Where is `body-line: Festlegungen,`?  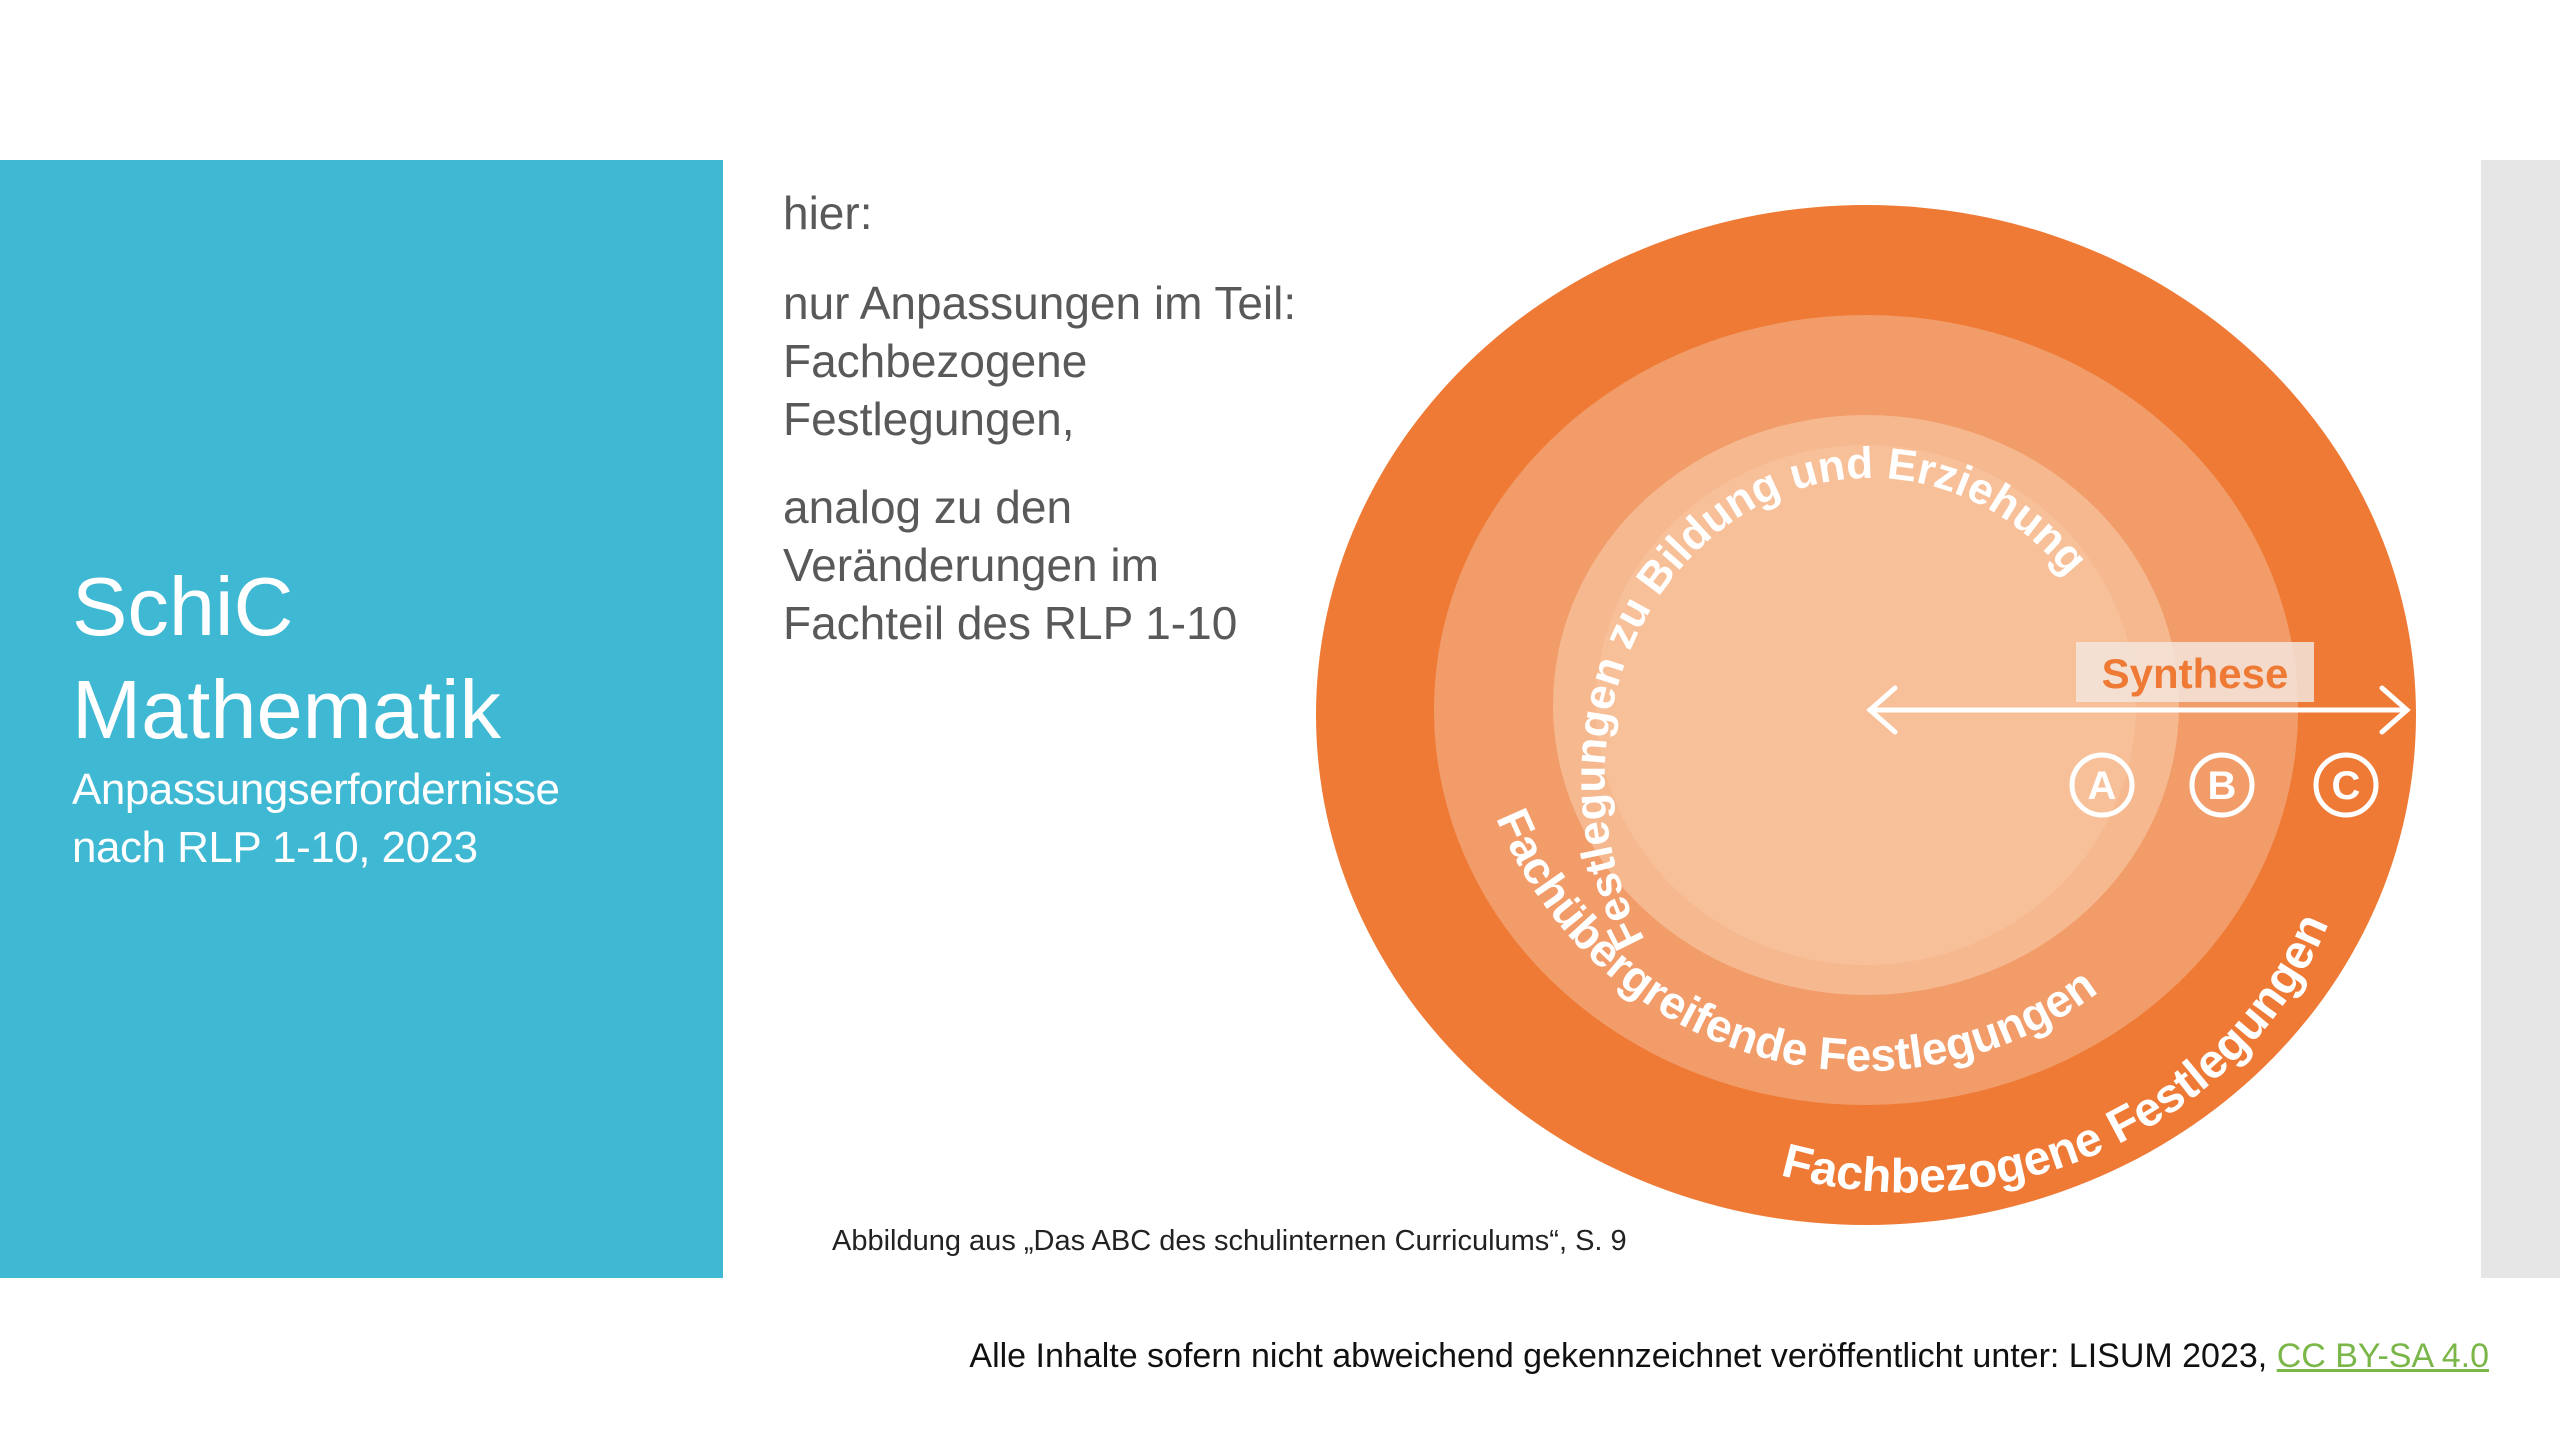 body-line: Festlegungen, is located at coordinates (929, 419).